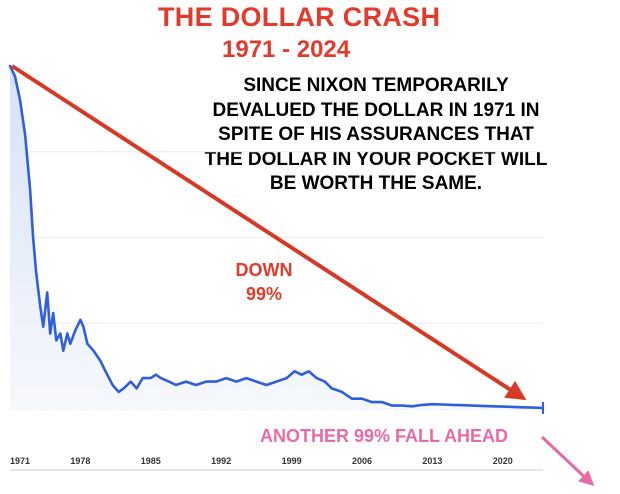 The height and width of the screenshot is (494, 620). Describe the element at coordinates (151, 461) in the screenshot. I see `x-tick-label: 1985` at that location.